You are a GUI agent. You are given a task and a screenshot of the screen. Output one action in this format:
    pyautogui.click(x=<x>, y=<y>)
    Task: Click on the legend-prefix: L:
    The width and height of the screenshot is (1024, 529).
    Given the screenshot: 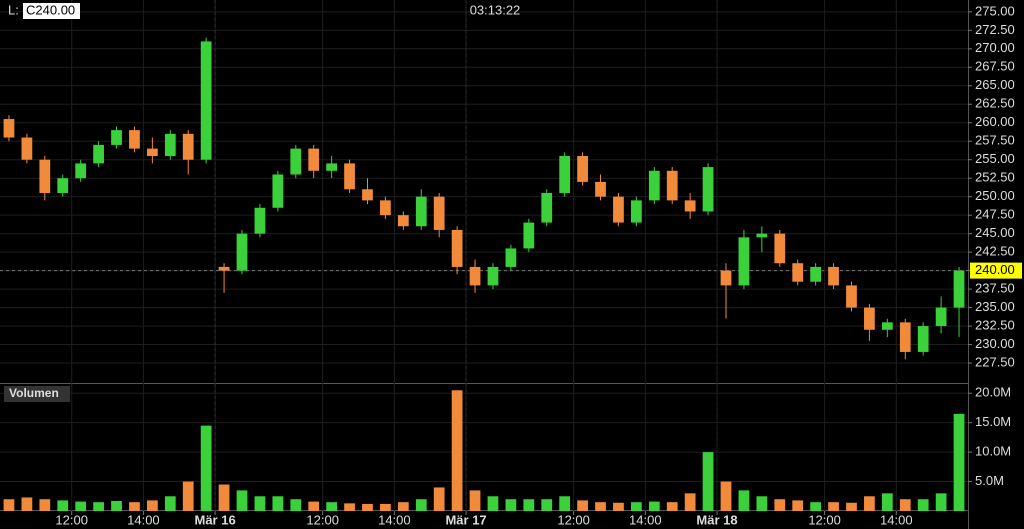 What is the action you would take?
    pyautogui.click(x=13, y=9)
    